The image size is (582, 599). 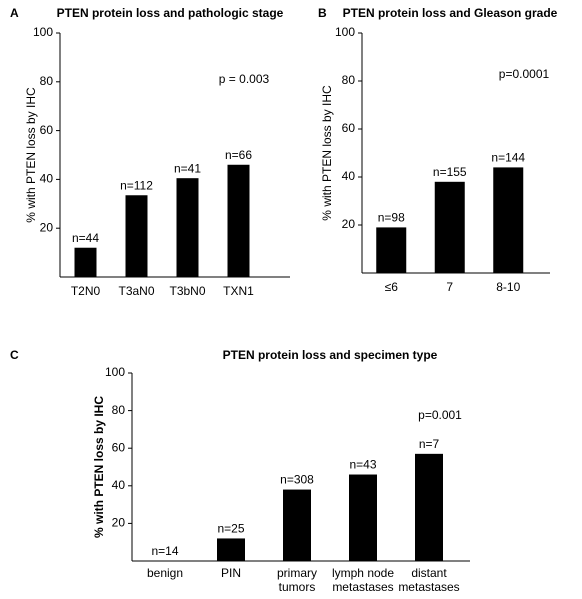 What do you see at coordinates (297, 573) in the screenshot?
I see `x-tick-label: primary` at bounding box center [297, 573].